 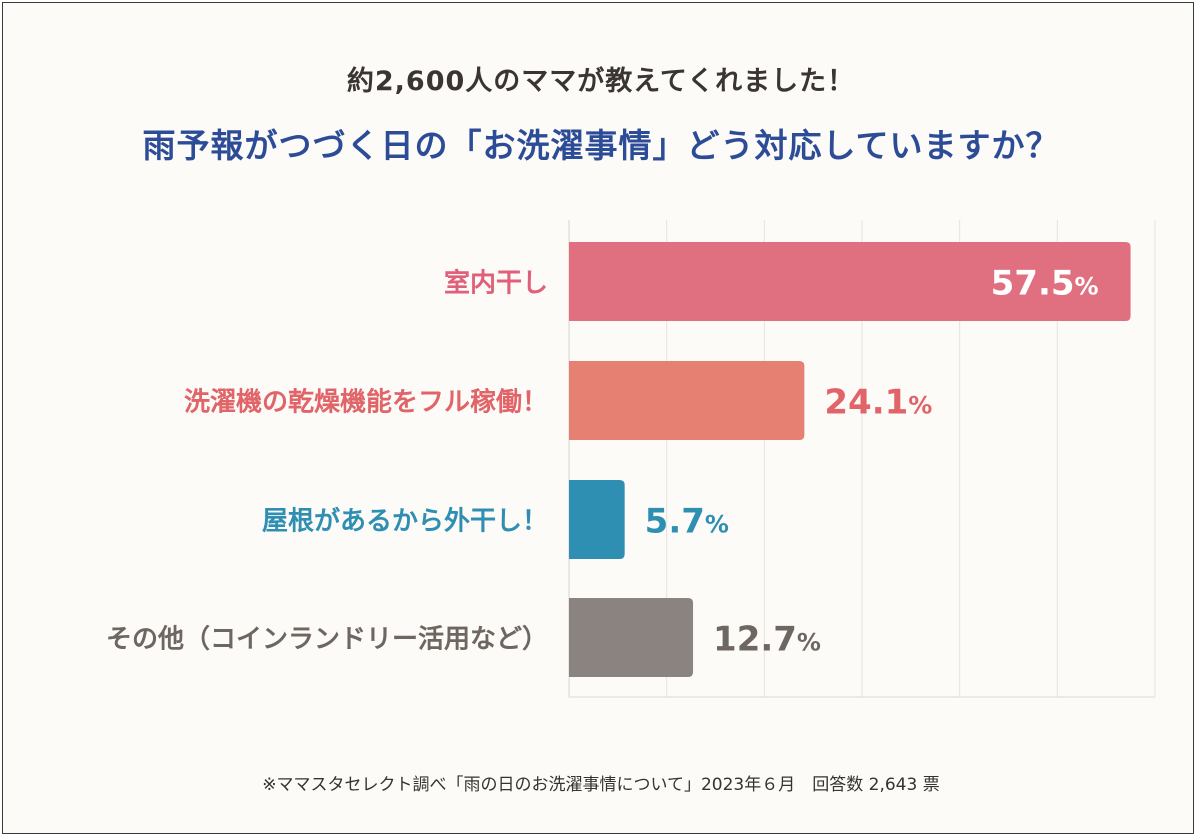 I want to click on chart-subtitle: 約2,600人のママが教えてくれました！, so click(x=601, y=81).